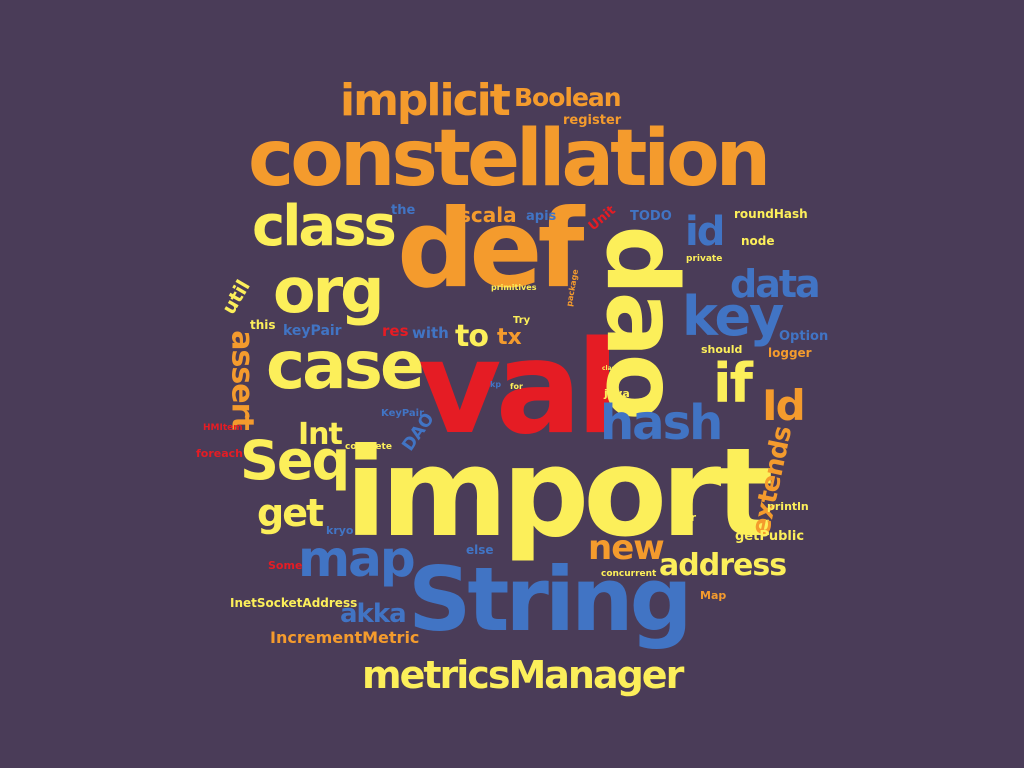 Image resolution: width=1024 pixels, height=768 pixels. Describe the element at coordinates (568, 97) in the screenshot. I see `word-boolean: Boolean` at that location.